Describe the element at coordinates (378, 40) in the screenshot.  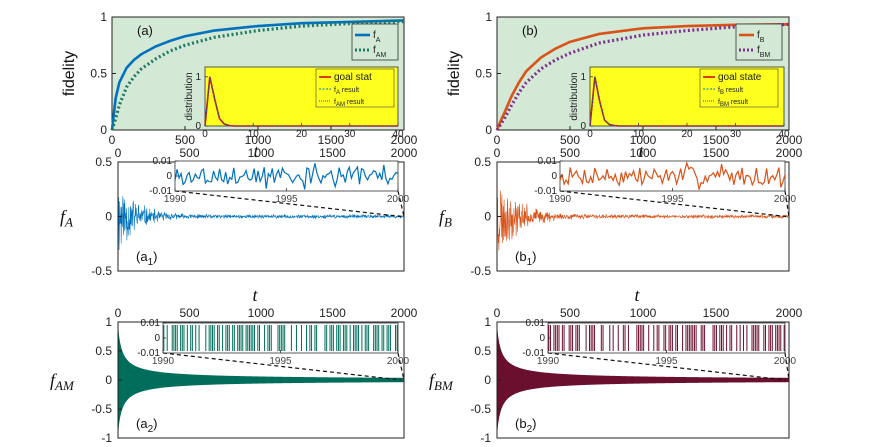
I see `legend-entry-sub: A` at that location.